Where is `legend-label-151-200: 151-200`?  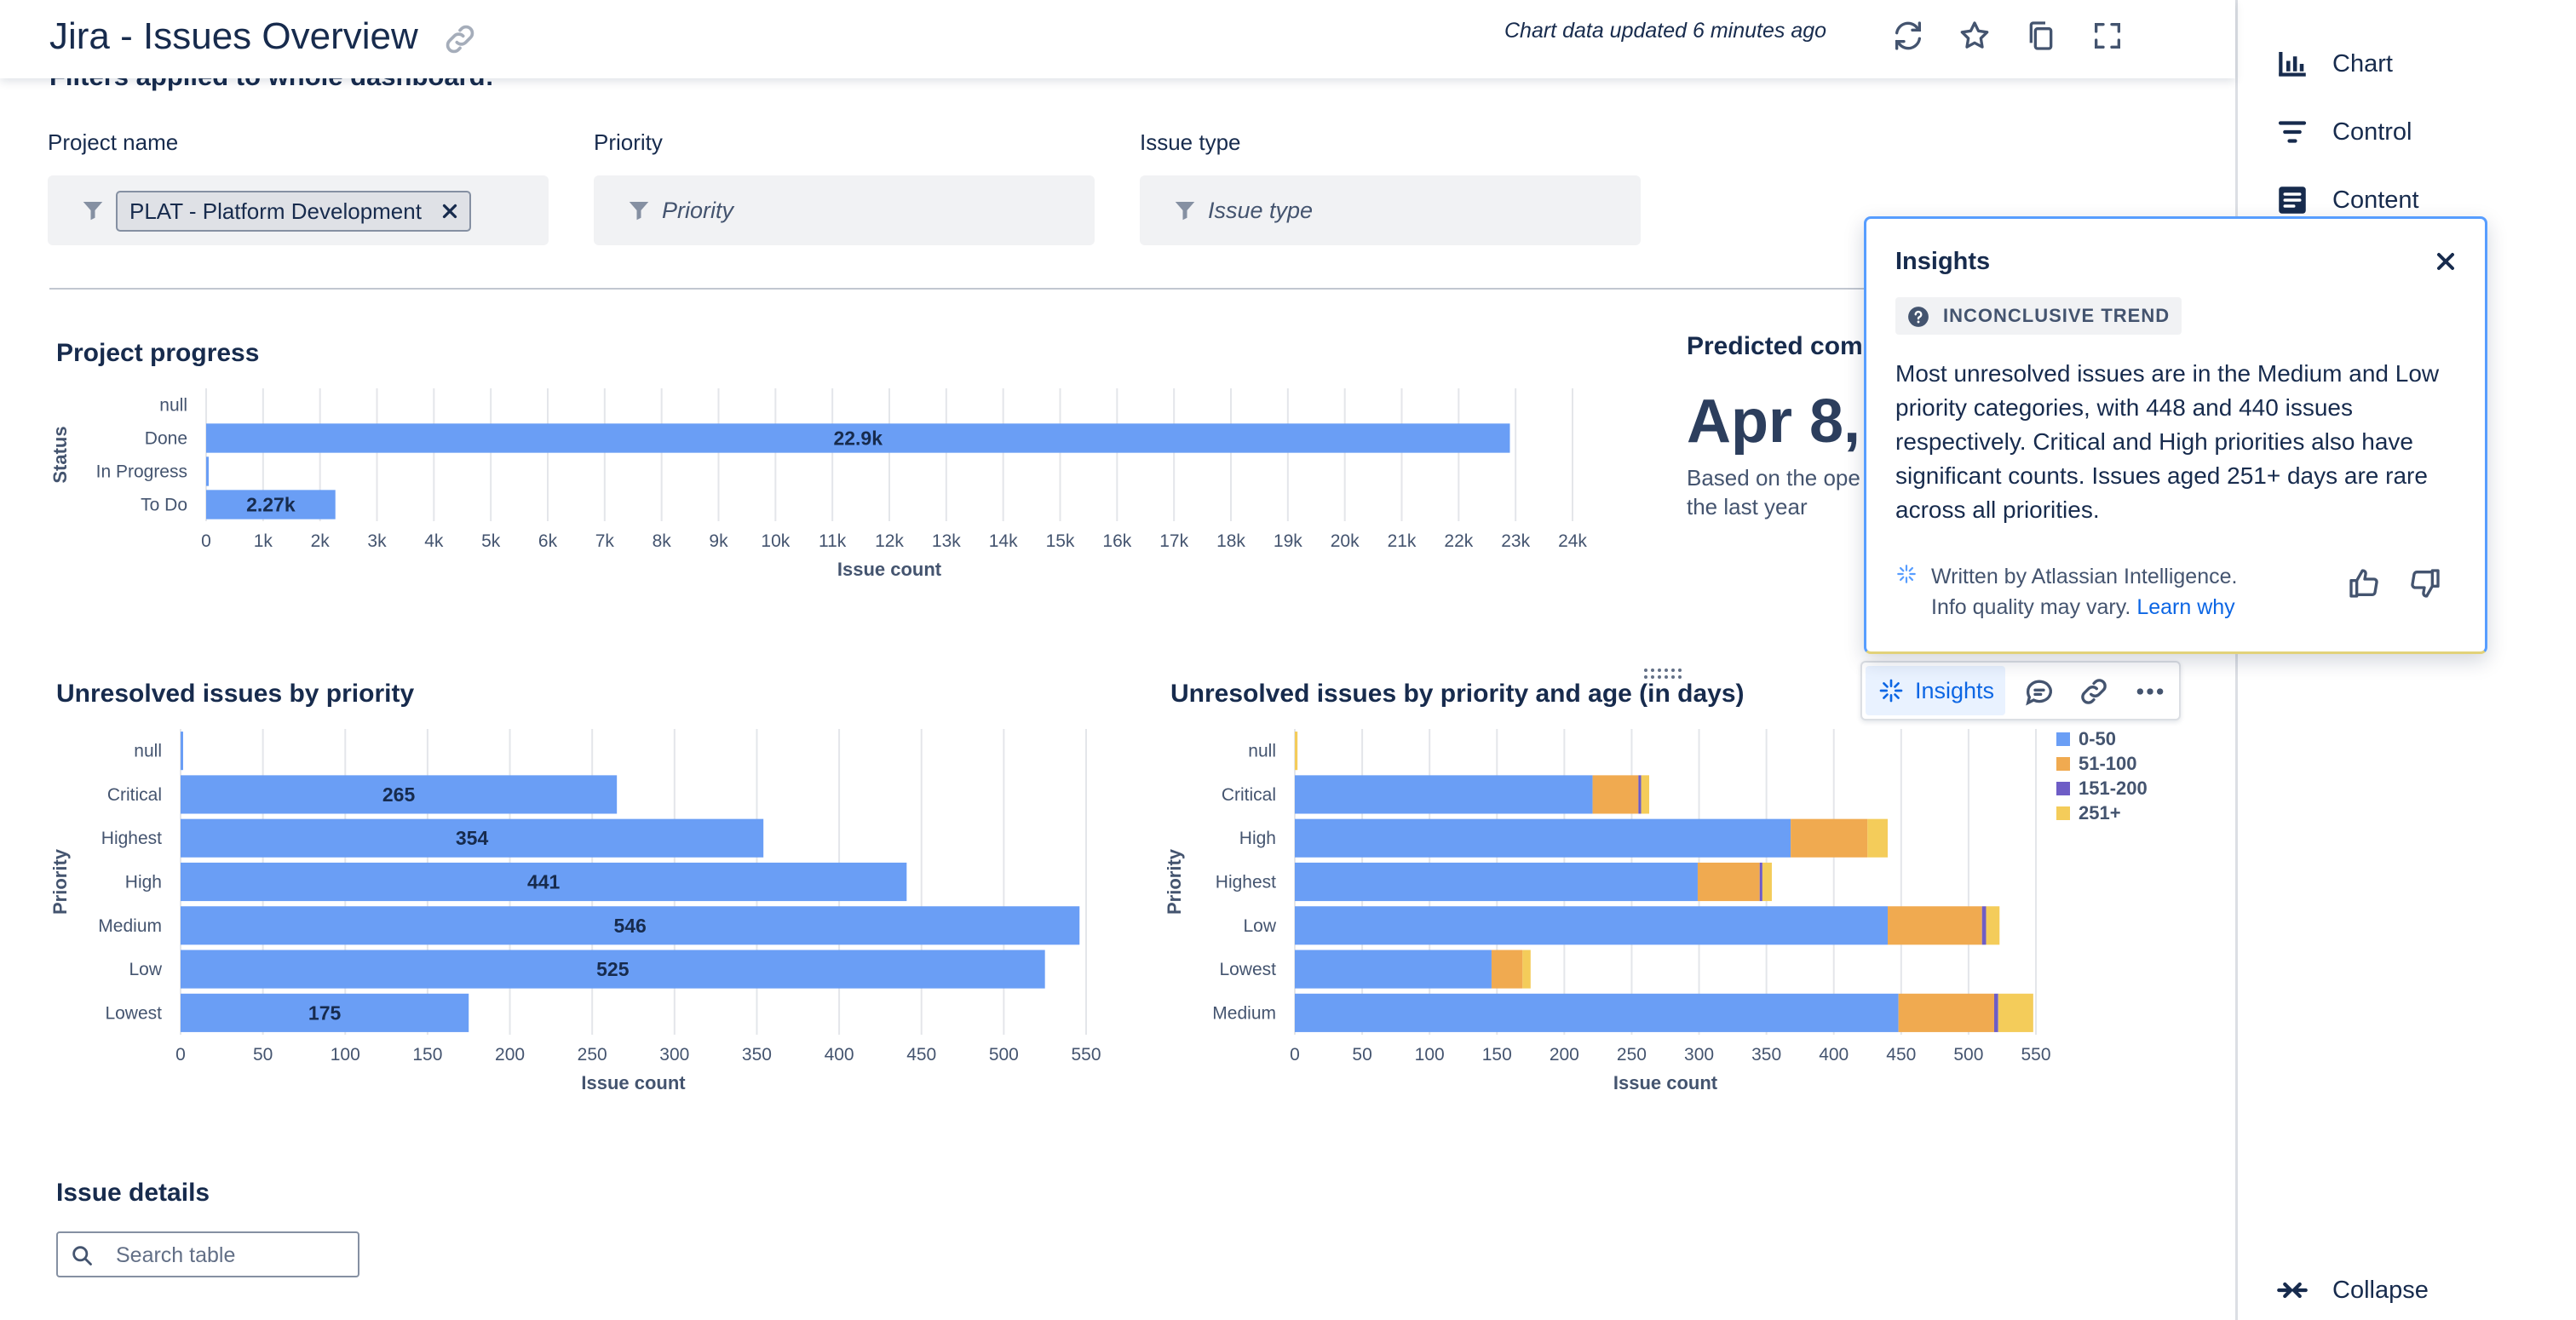 legend-label-151-200: 151-200 is located at coordinates (2113, 788).